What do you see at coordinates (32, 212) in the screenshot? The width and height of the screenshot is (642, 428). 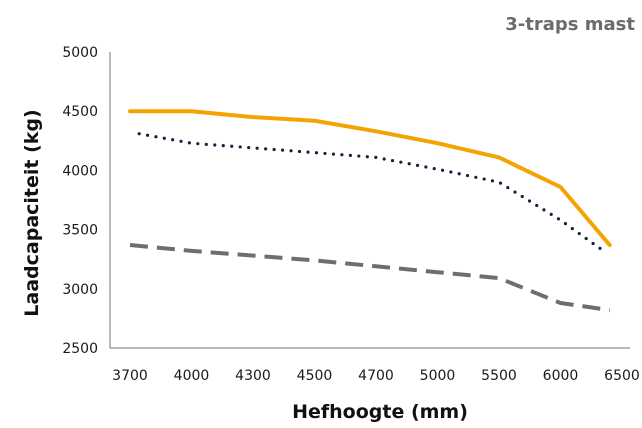 I see `y-axis-title: Laadcapaciteit (kg)` at bounding box center [32, 212].